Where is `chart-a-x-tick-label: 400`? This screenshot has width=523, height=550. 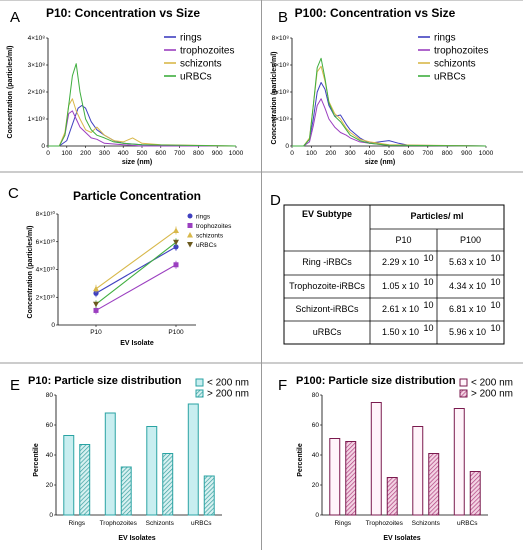 chart-a-x-tick-label: 400 is located at coordinates (123, 153).